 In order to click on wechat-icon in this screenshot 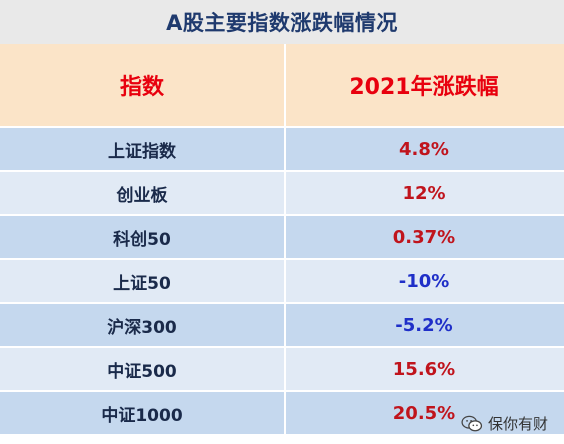, I will do `click(472, 423)`.